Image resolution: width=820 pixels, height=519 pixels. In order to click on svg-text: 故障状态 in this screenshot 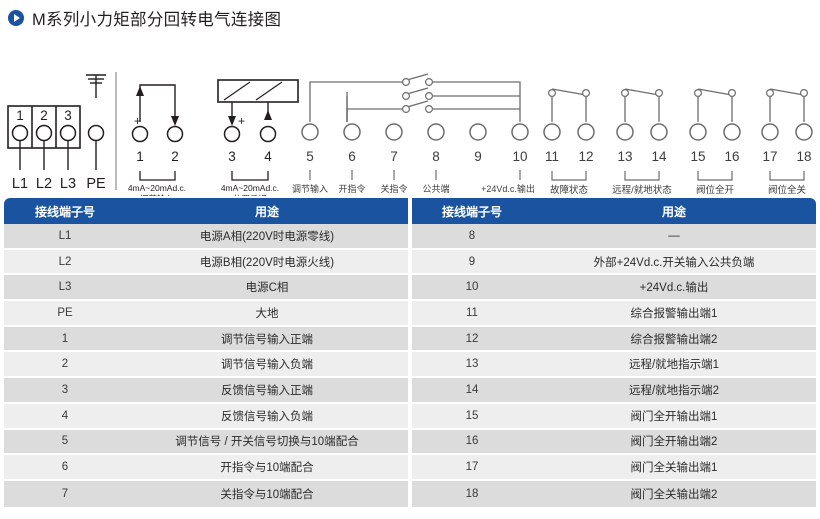, I will do `click(569, 190)`.